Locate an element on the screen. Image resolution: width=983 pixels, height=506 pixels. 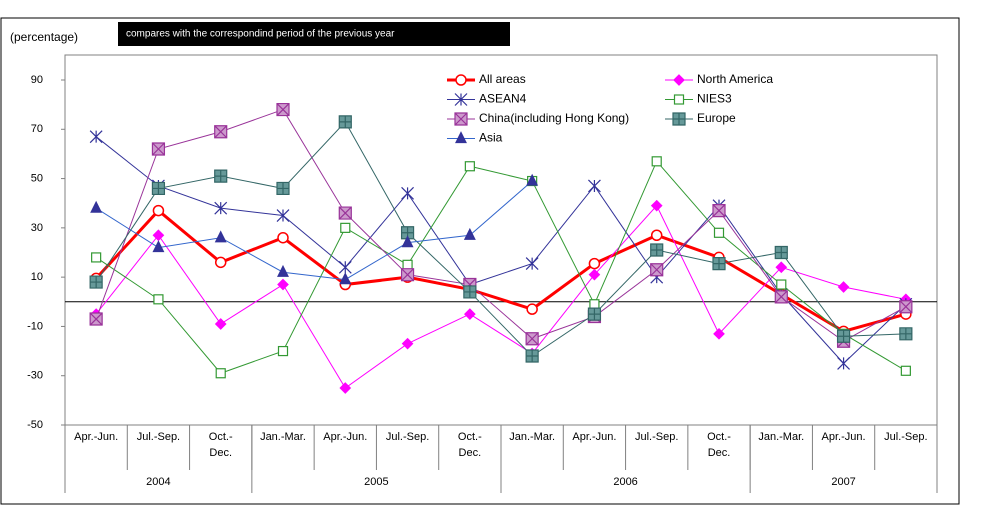
legend-item: All areas is located at coordinates (486, 79).